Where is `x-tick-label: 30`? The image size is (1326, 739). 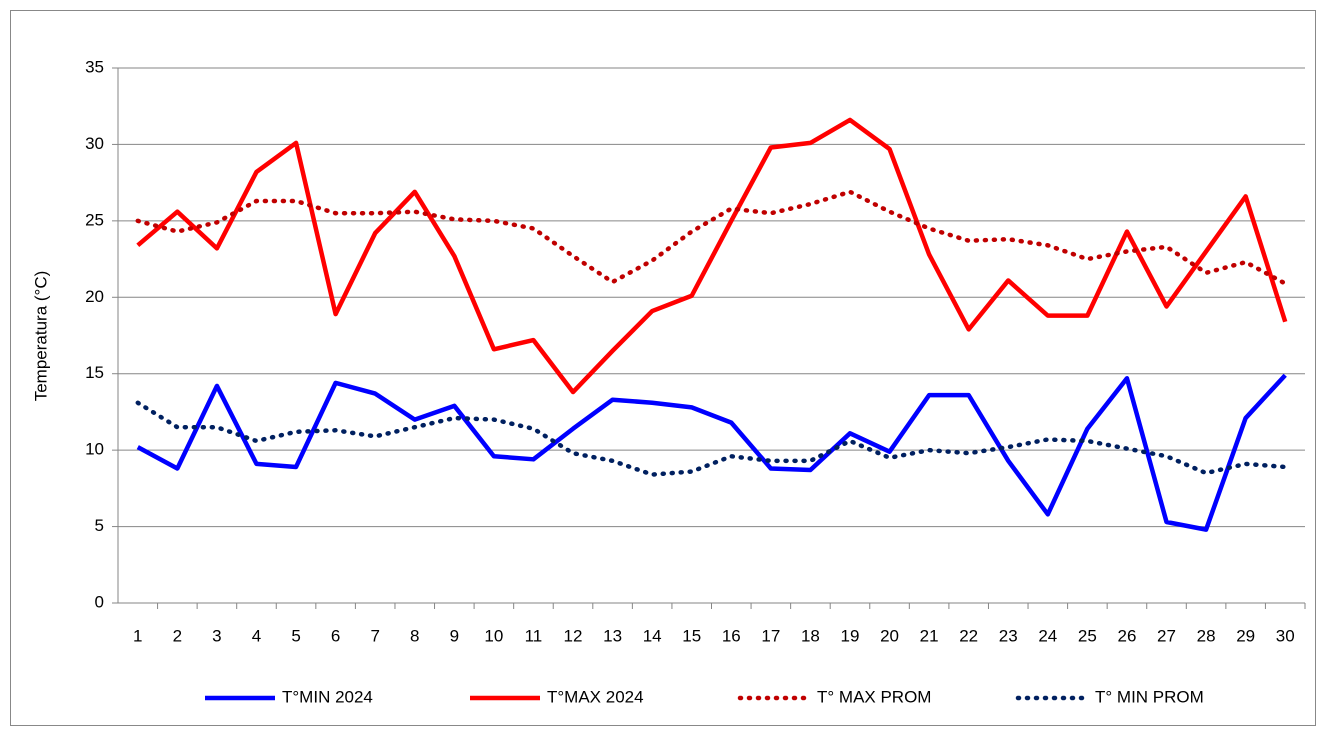
x-tick-label: 30 is located at coordinates (1285, 635).